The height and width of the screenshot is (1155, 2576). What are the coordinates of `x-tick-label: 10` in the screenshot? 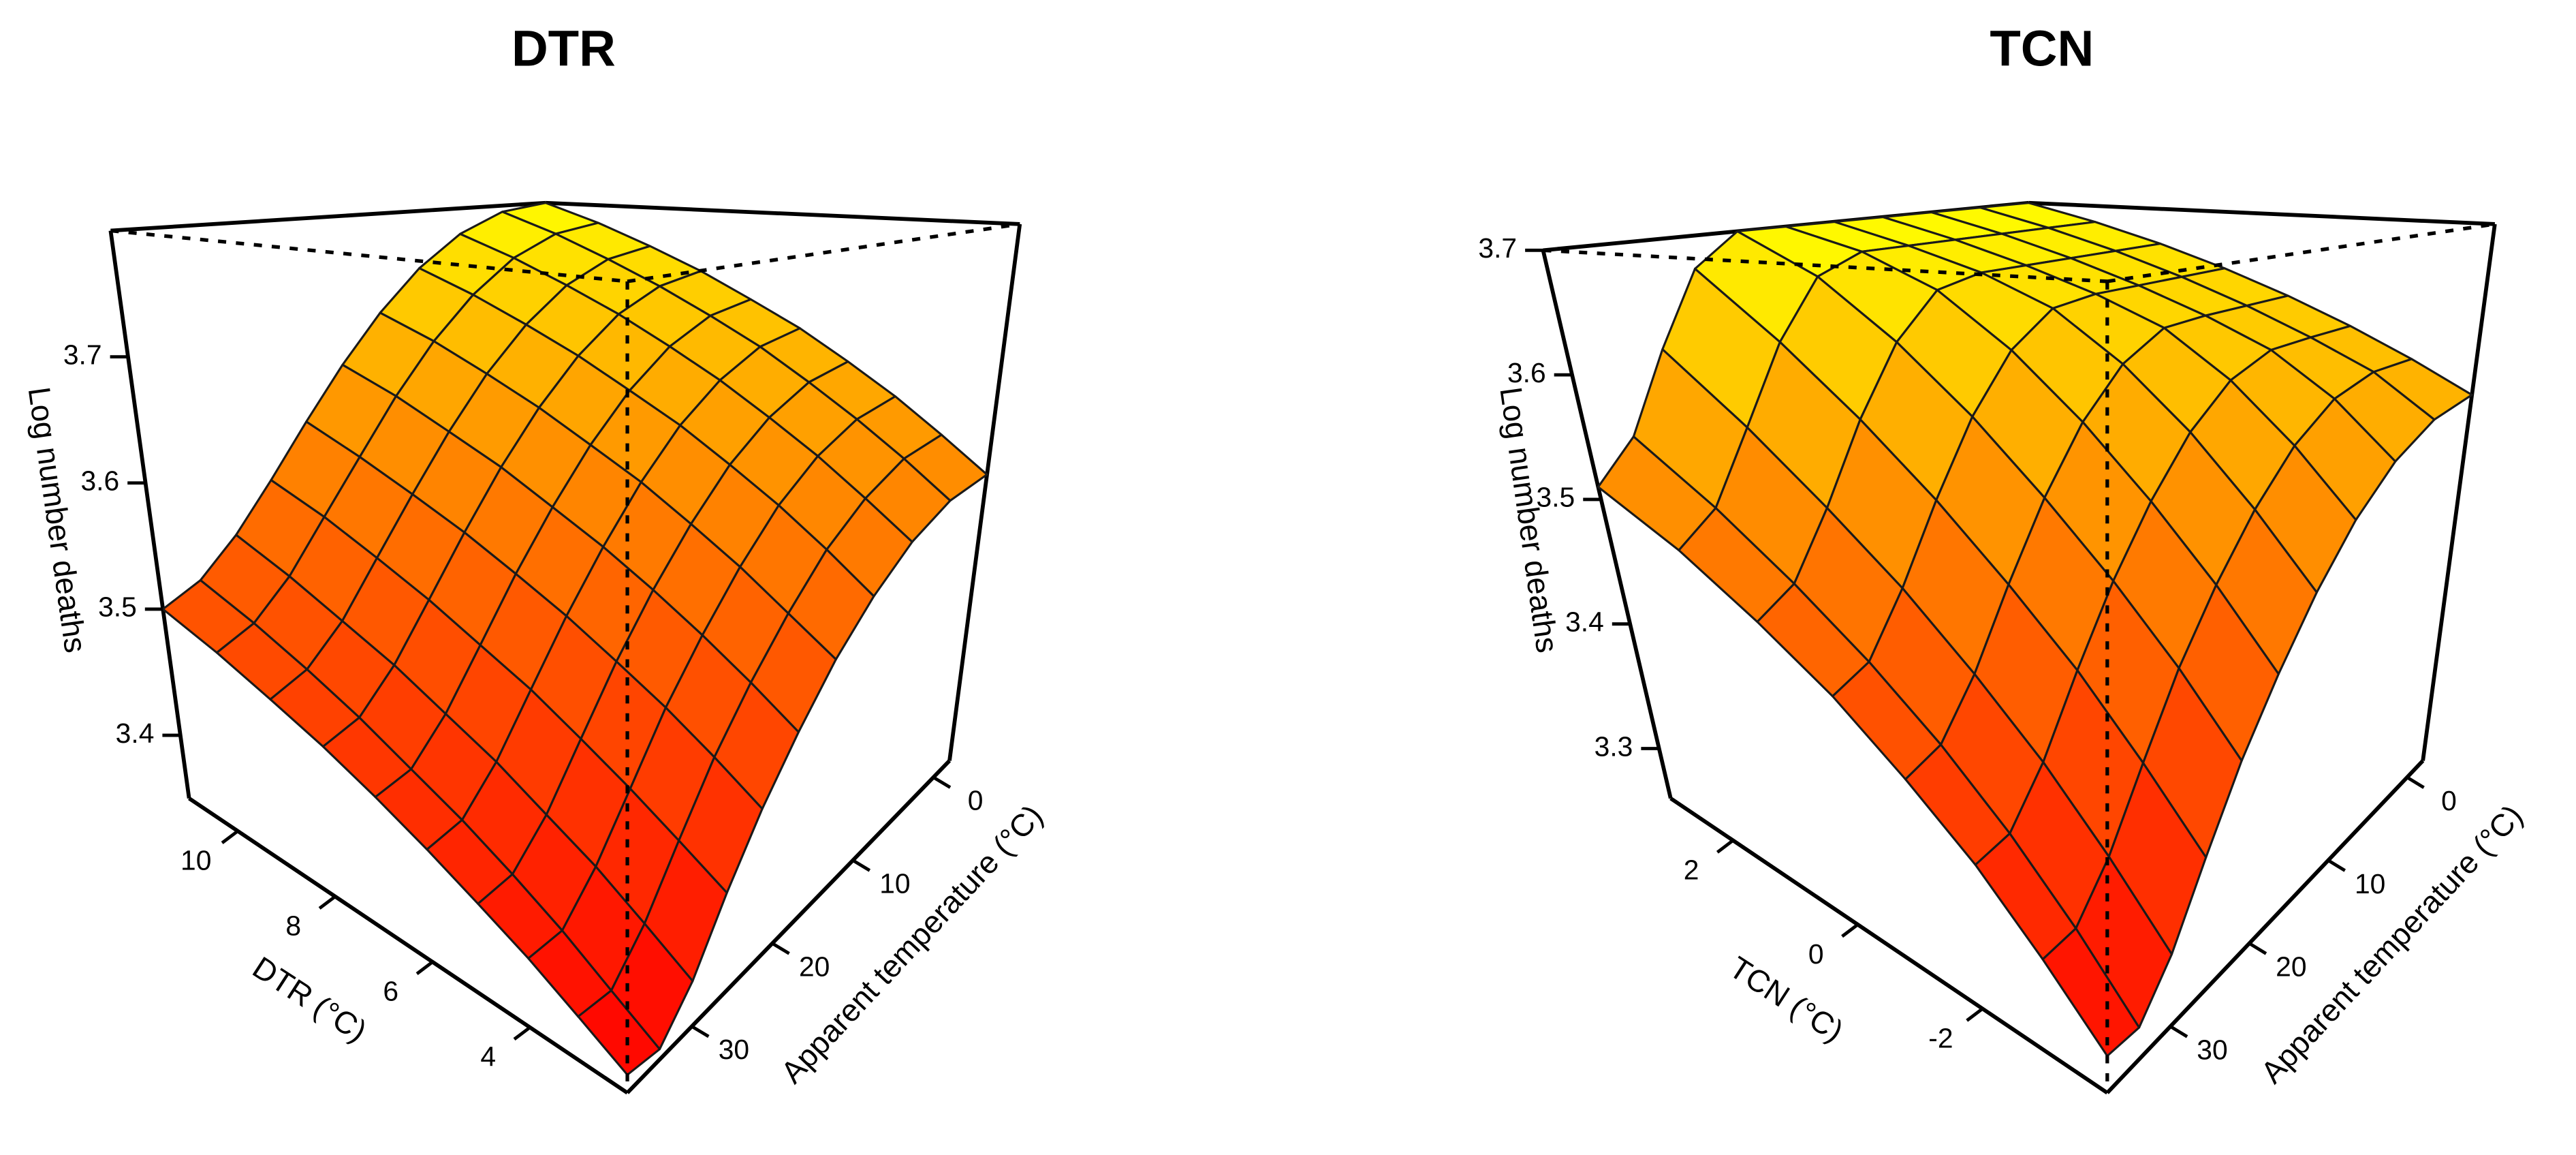 It's located at (195, 860).